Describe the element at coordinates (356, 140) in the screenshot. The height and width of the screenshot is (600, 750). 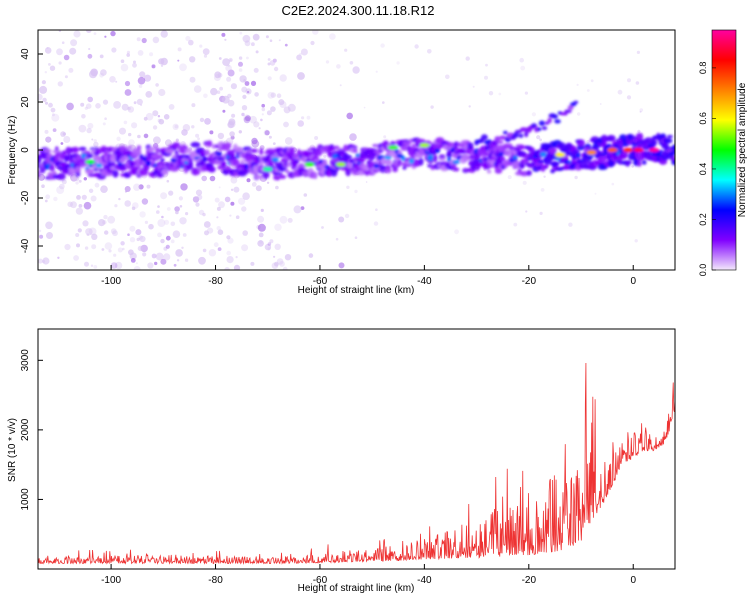
I see `main-band` at that location.